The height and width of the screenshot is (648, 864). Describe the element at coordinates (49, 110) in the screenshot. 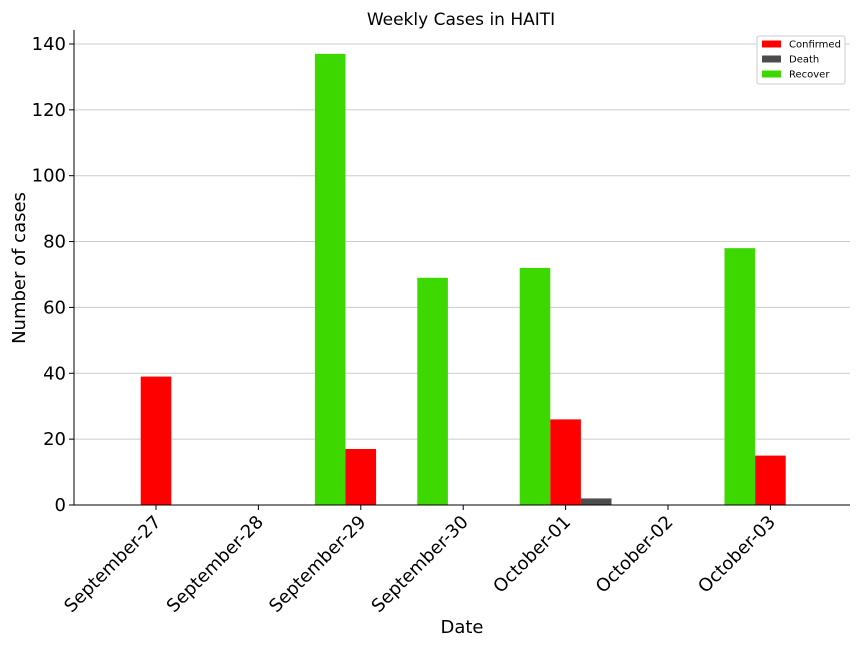

I see `y-tick-label: 120` at that location.